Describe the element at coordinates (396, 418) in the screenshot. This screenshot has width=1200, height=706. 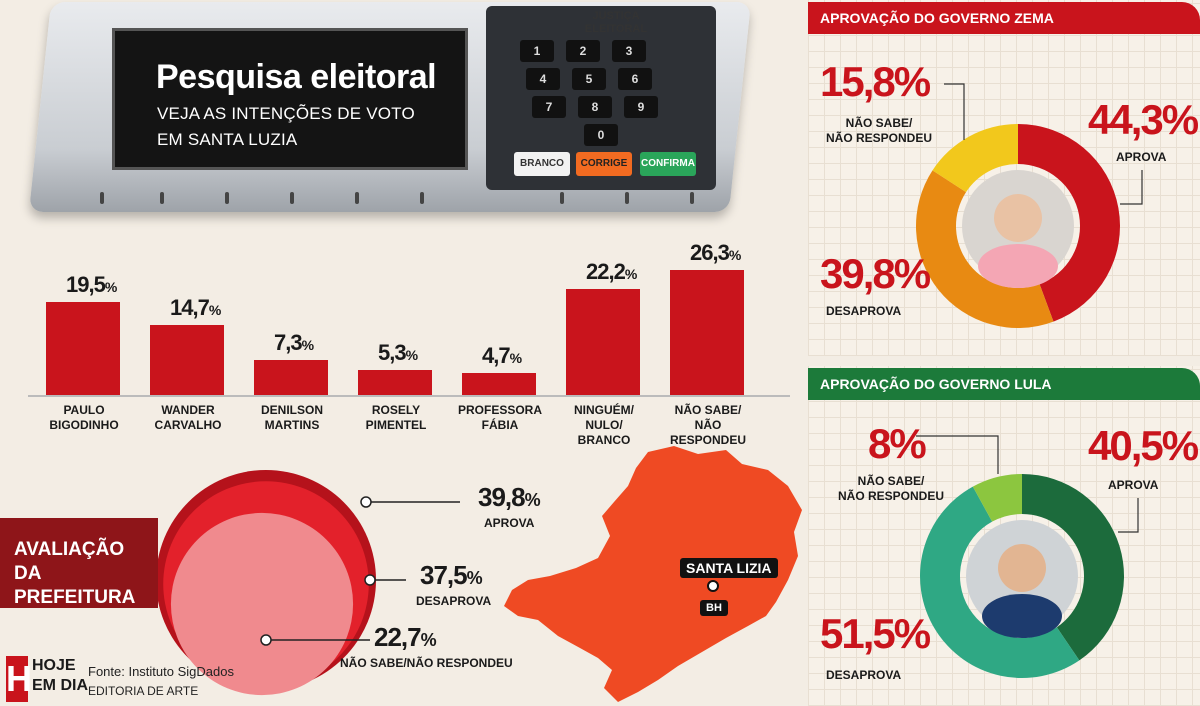
I see `bar-category-label: ROSELY PIMENTEL` at that location.